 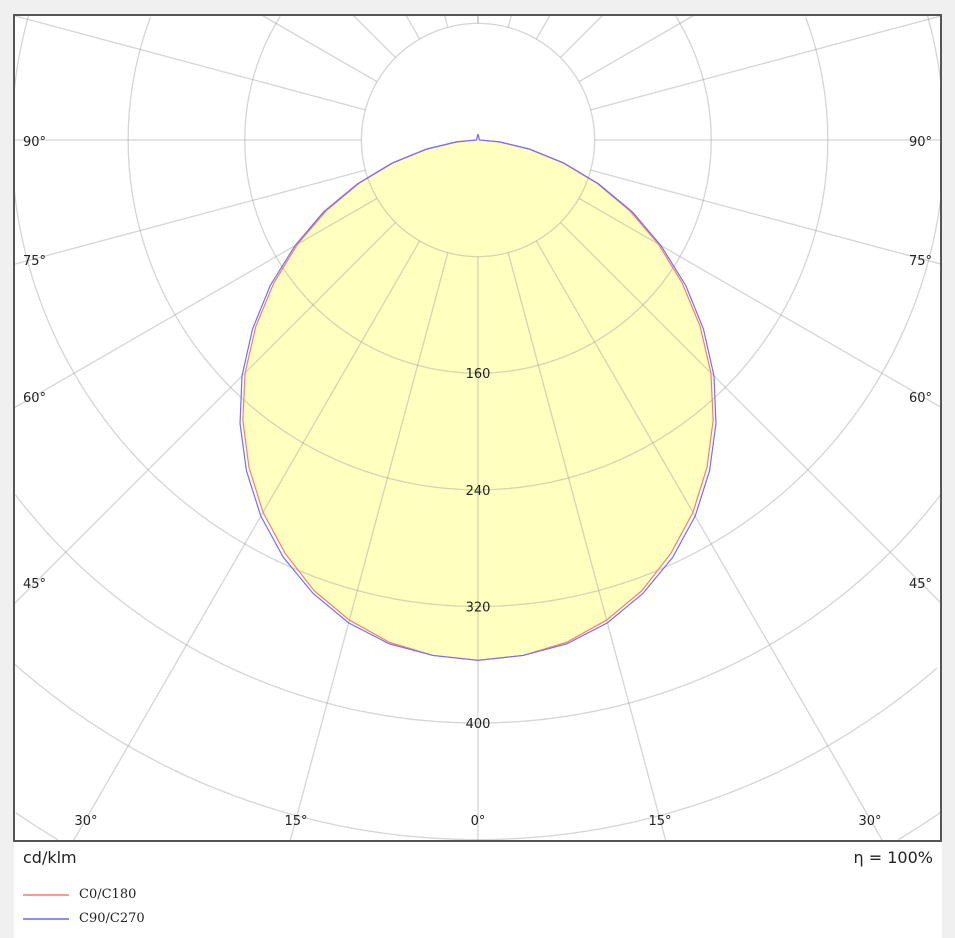 I want to click on grid-radial--15, so click(x=369, y=547).